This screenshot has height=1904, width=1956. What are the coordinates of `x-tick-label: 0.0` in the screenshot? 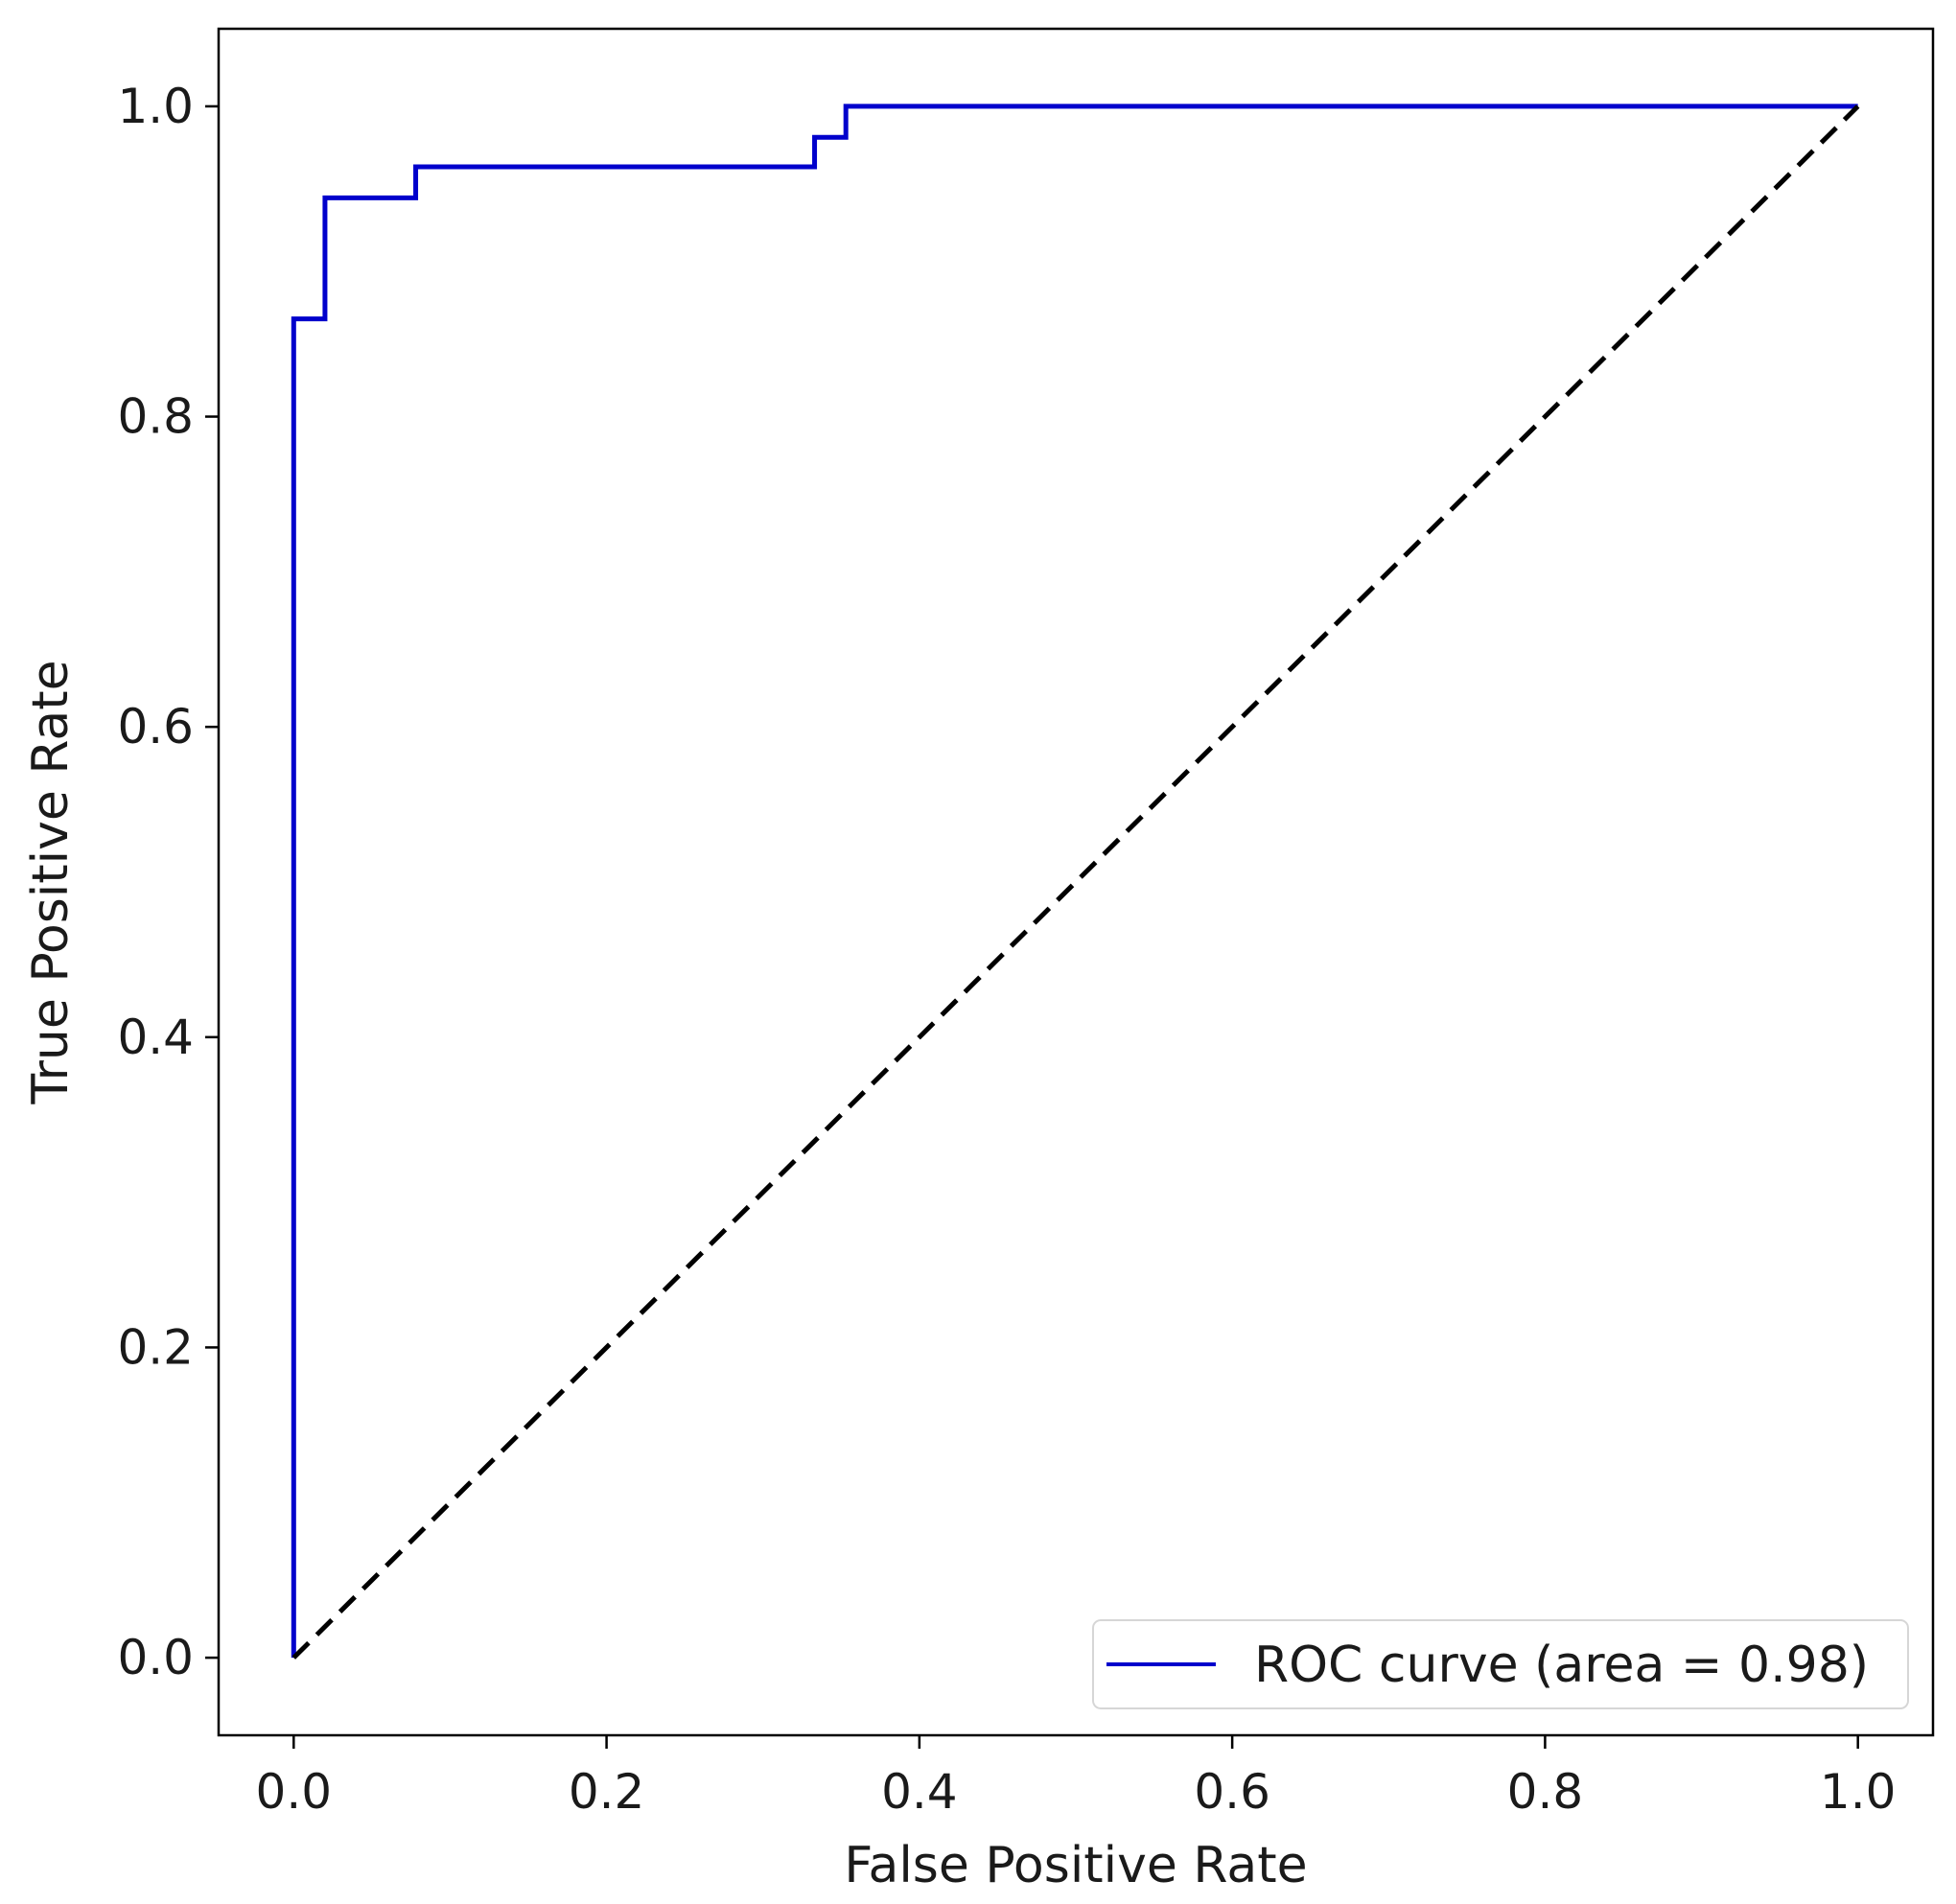 It's located at (294, 1792).